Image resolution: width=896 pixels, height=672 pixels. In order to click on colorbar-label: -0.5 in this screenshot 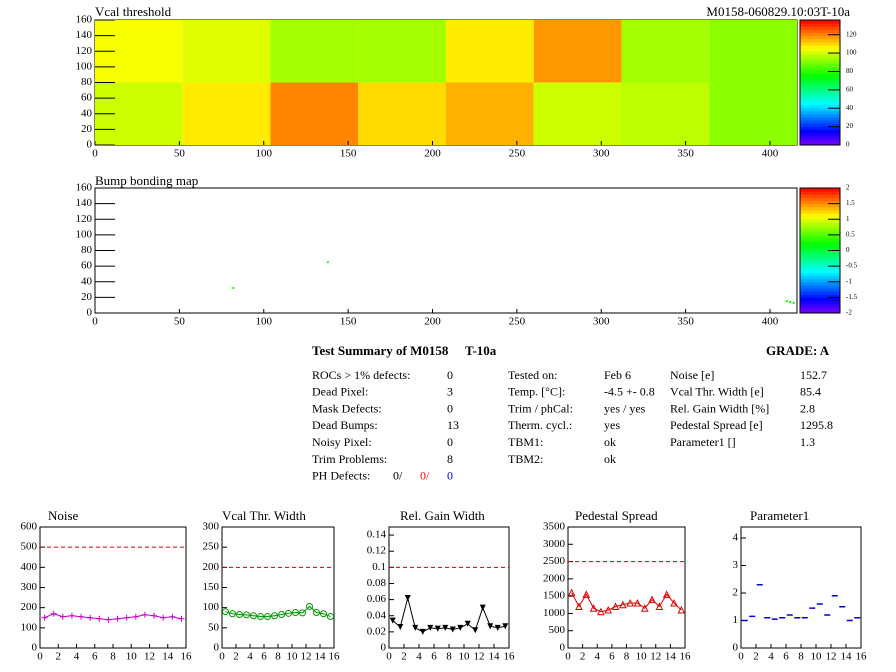, I will do `click(852, 266)`.